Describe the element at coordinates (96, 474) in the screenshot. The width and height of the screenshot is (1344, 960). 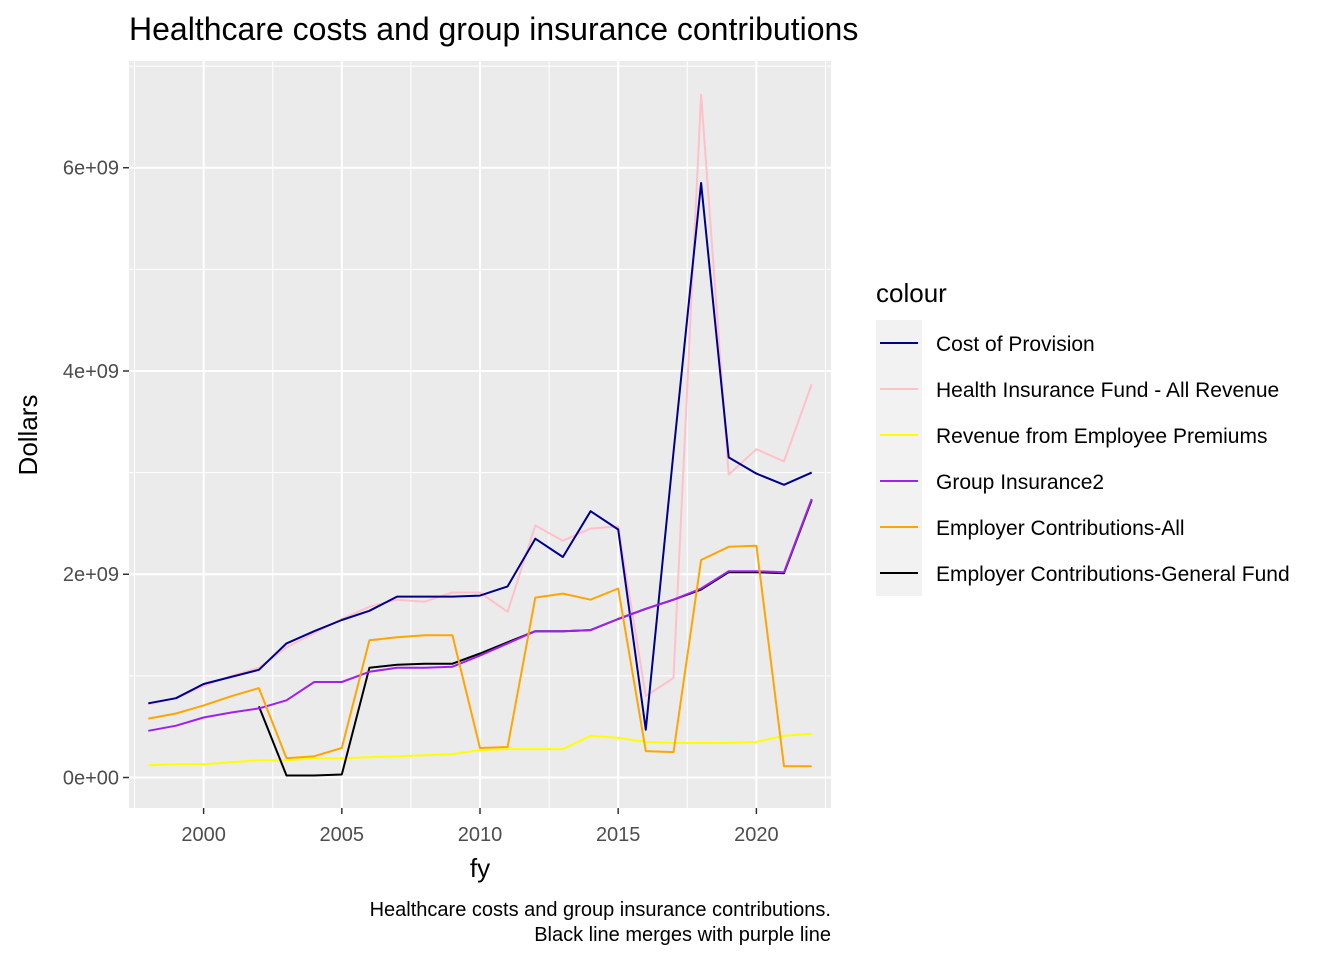
I see `y-axis-ticks: 0e+00 2e+09 4e+09 6e+09` at that location.